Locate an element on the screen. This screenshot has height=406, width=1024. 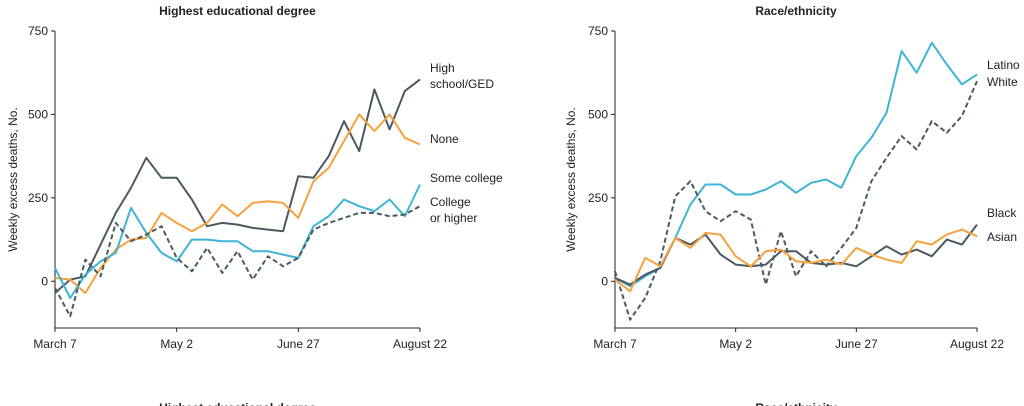
legend-label: High school/GED is located at coordinates (462, 76).